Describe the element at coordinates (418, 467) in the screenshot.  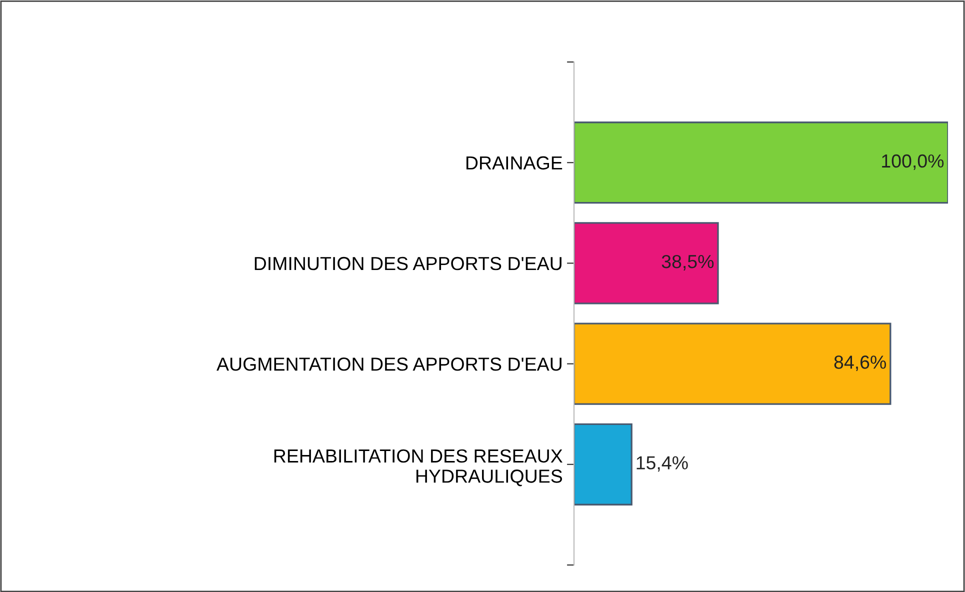
I see `y-tick-label: REHABILITATION DES RESEAUX HYDRAULIQUES` at that location.